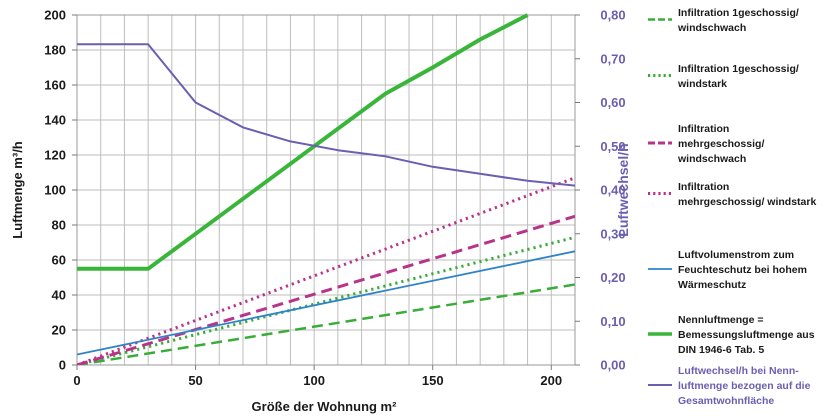  What do you see at coordinates (314, 380) in the screenshot?
I see `x-tick-label: 100` at bounding box center [314, 380].